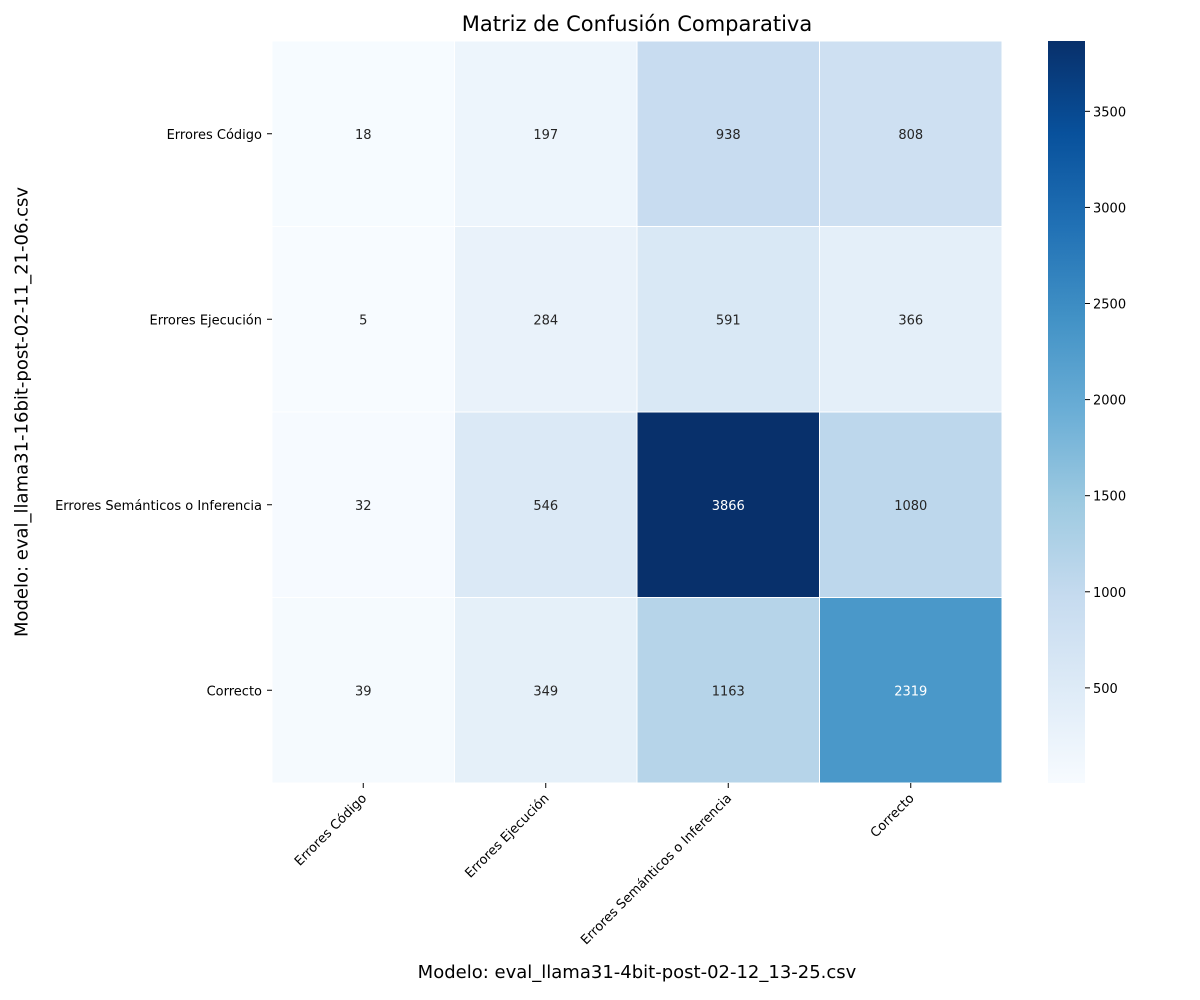 The height and width of the screenshot is (1000, 1200). Describe the element at coordinates (331, 830) in the screenshot. I see `x-tick-label: Errores Código` at that location.